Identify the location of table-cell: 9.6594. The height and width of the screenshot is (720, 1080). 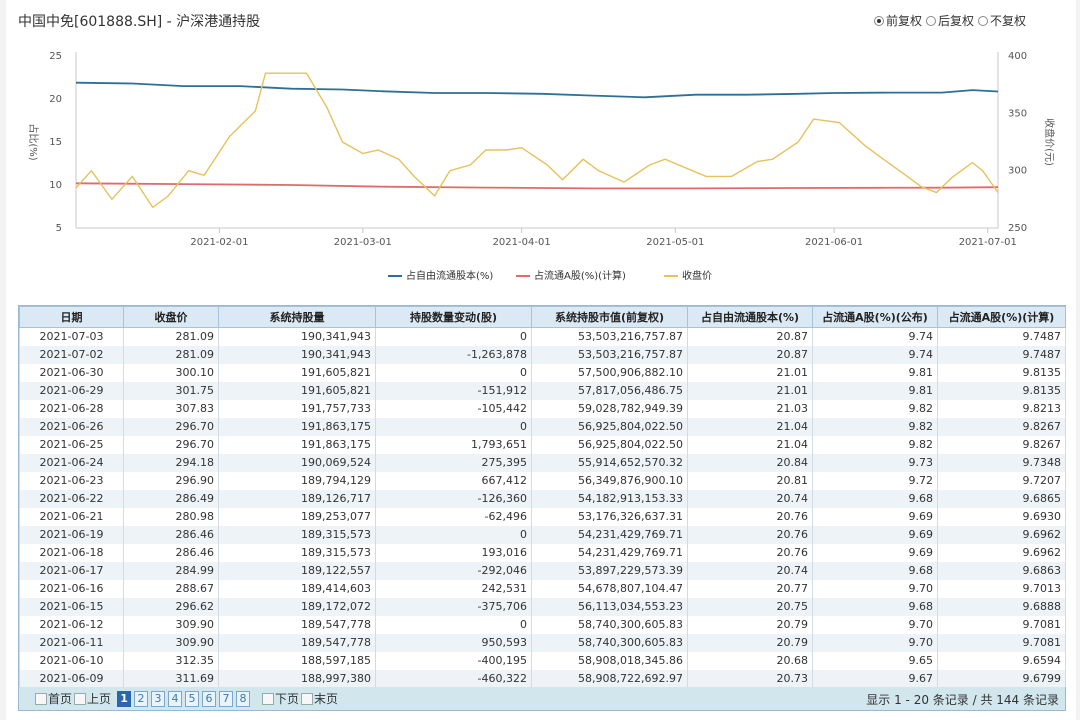
(1001, 660).